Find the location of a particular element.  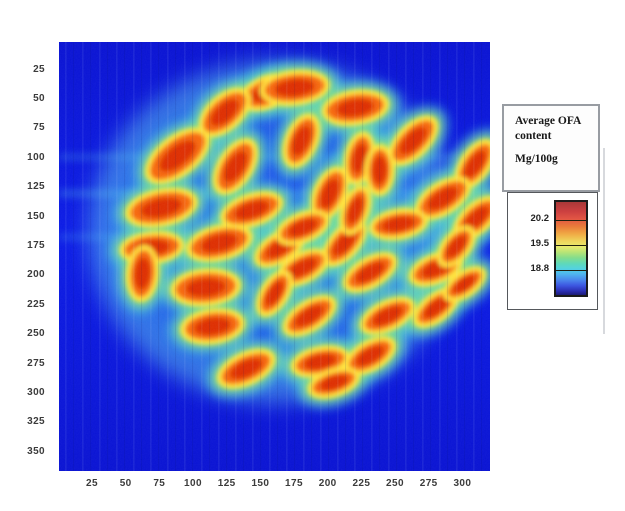

colorbar-tick-label: 20.2 is located at coordinates (540, 218).